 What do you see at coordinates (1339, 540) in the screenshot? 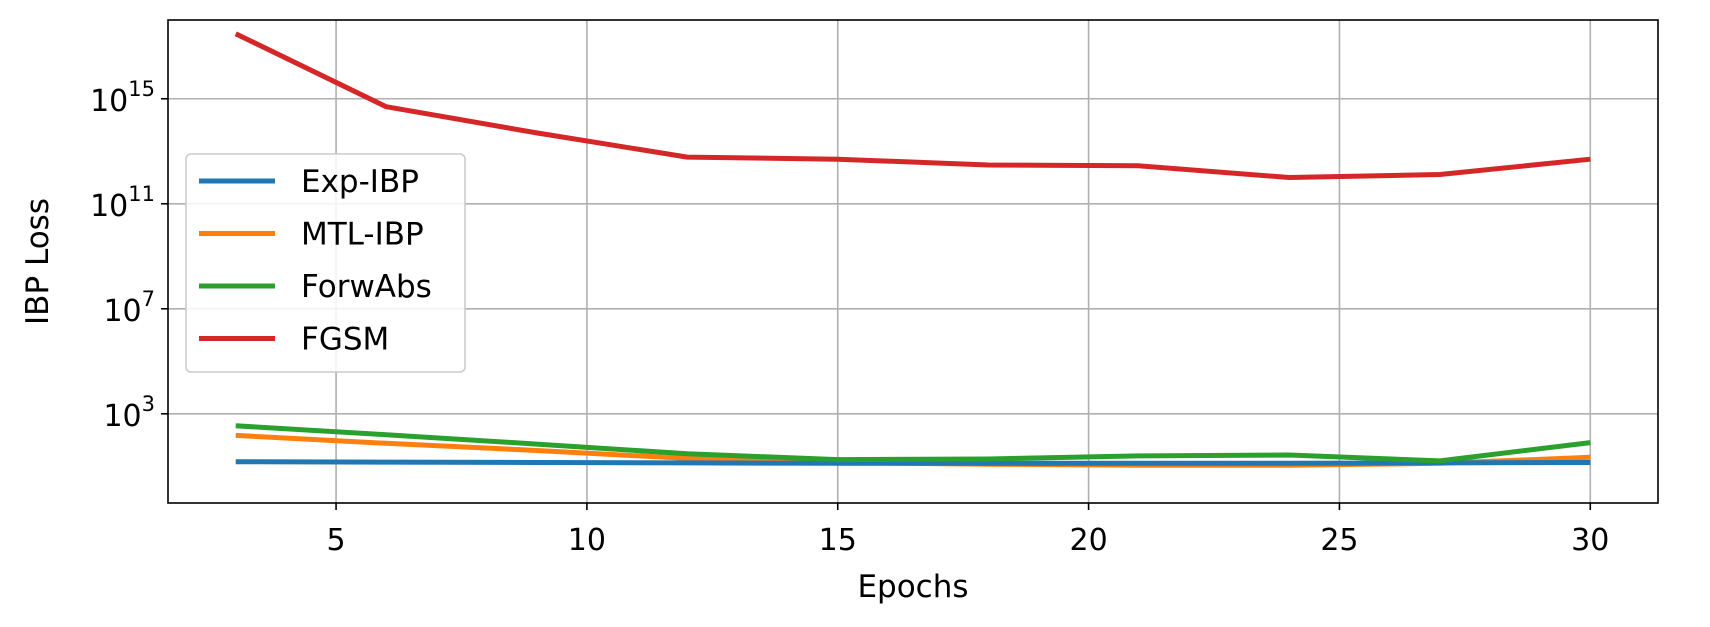
I see `x-tick-label: 25` at bounding box center [1339, 540].